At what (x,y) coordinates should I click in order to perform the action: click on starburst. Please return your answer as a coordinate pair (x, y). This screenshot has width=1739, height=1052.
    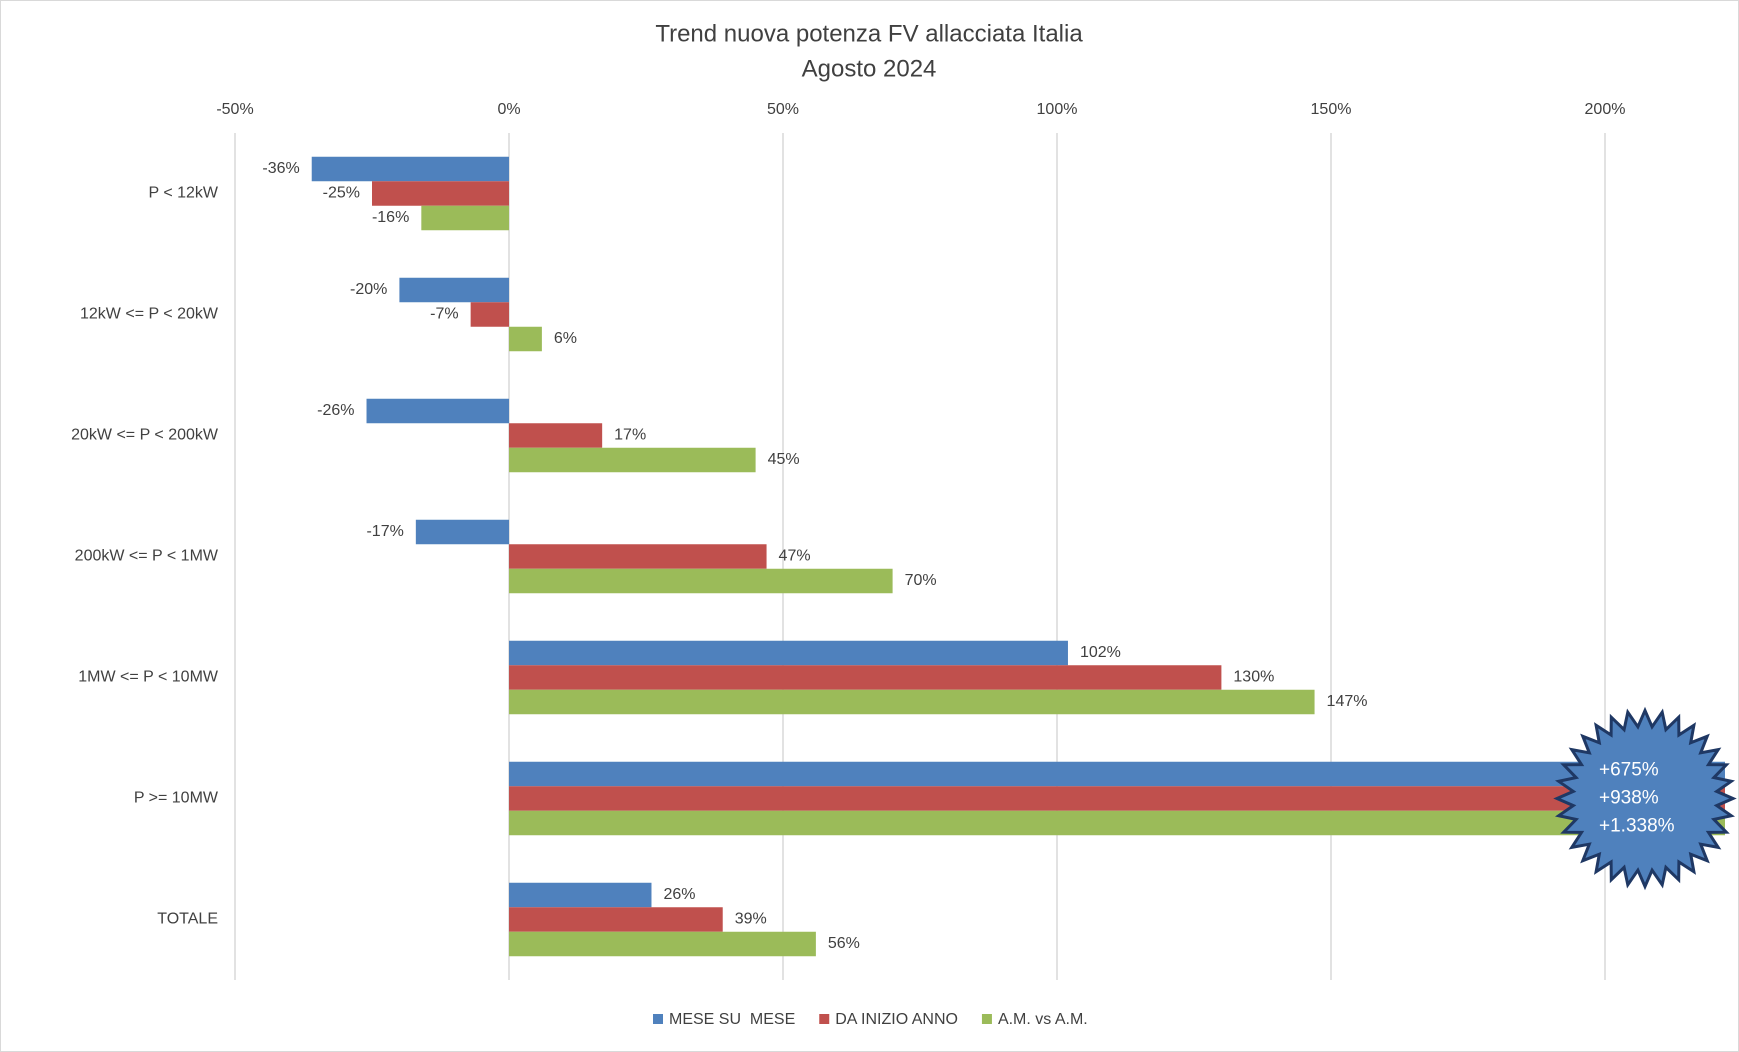
    Looking at the image, I should click on (1645, 798).